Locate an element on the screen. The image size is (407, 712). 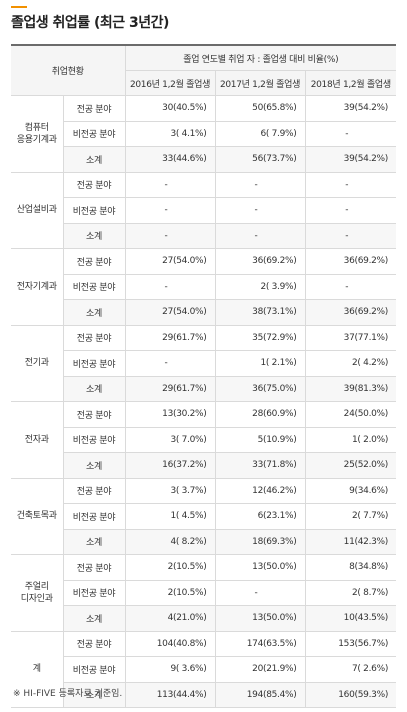
value-cell: 33(71.8%) is located at coordinates (260, 465).